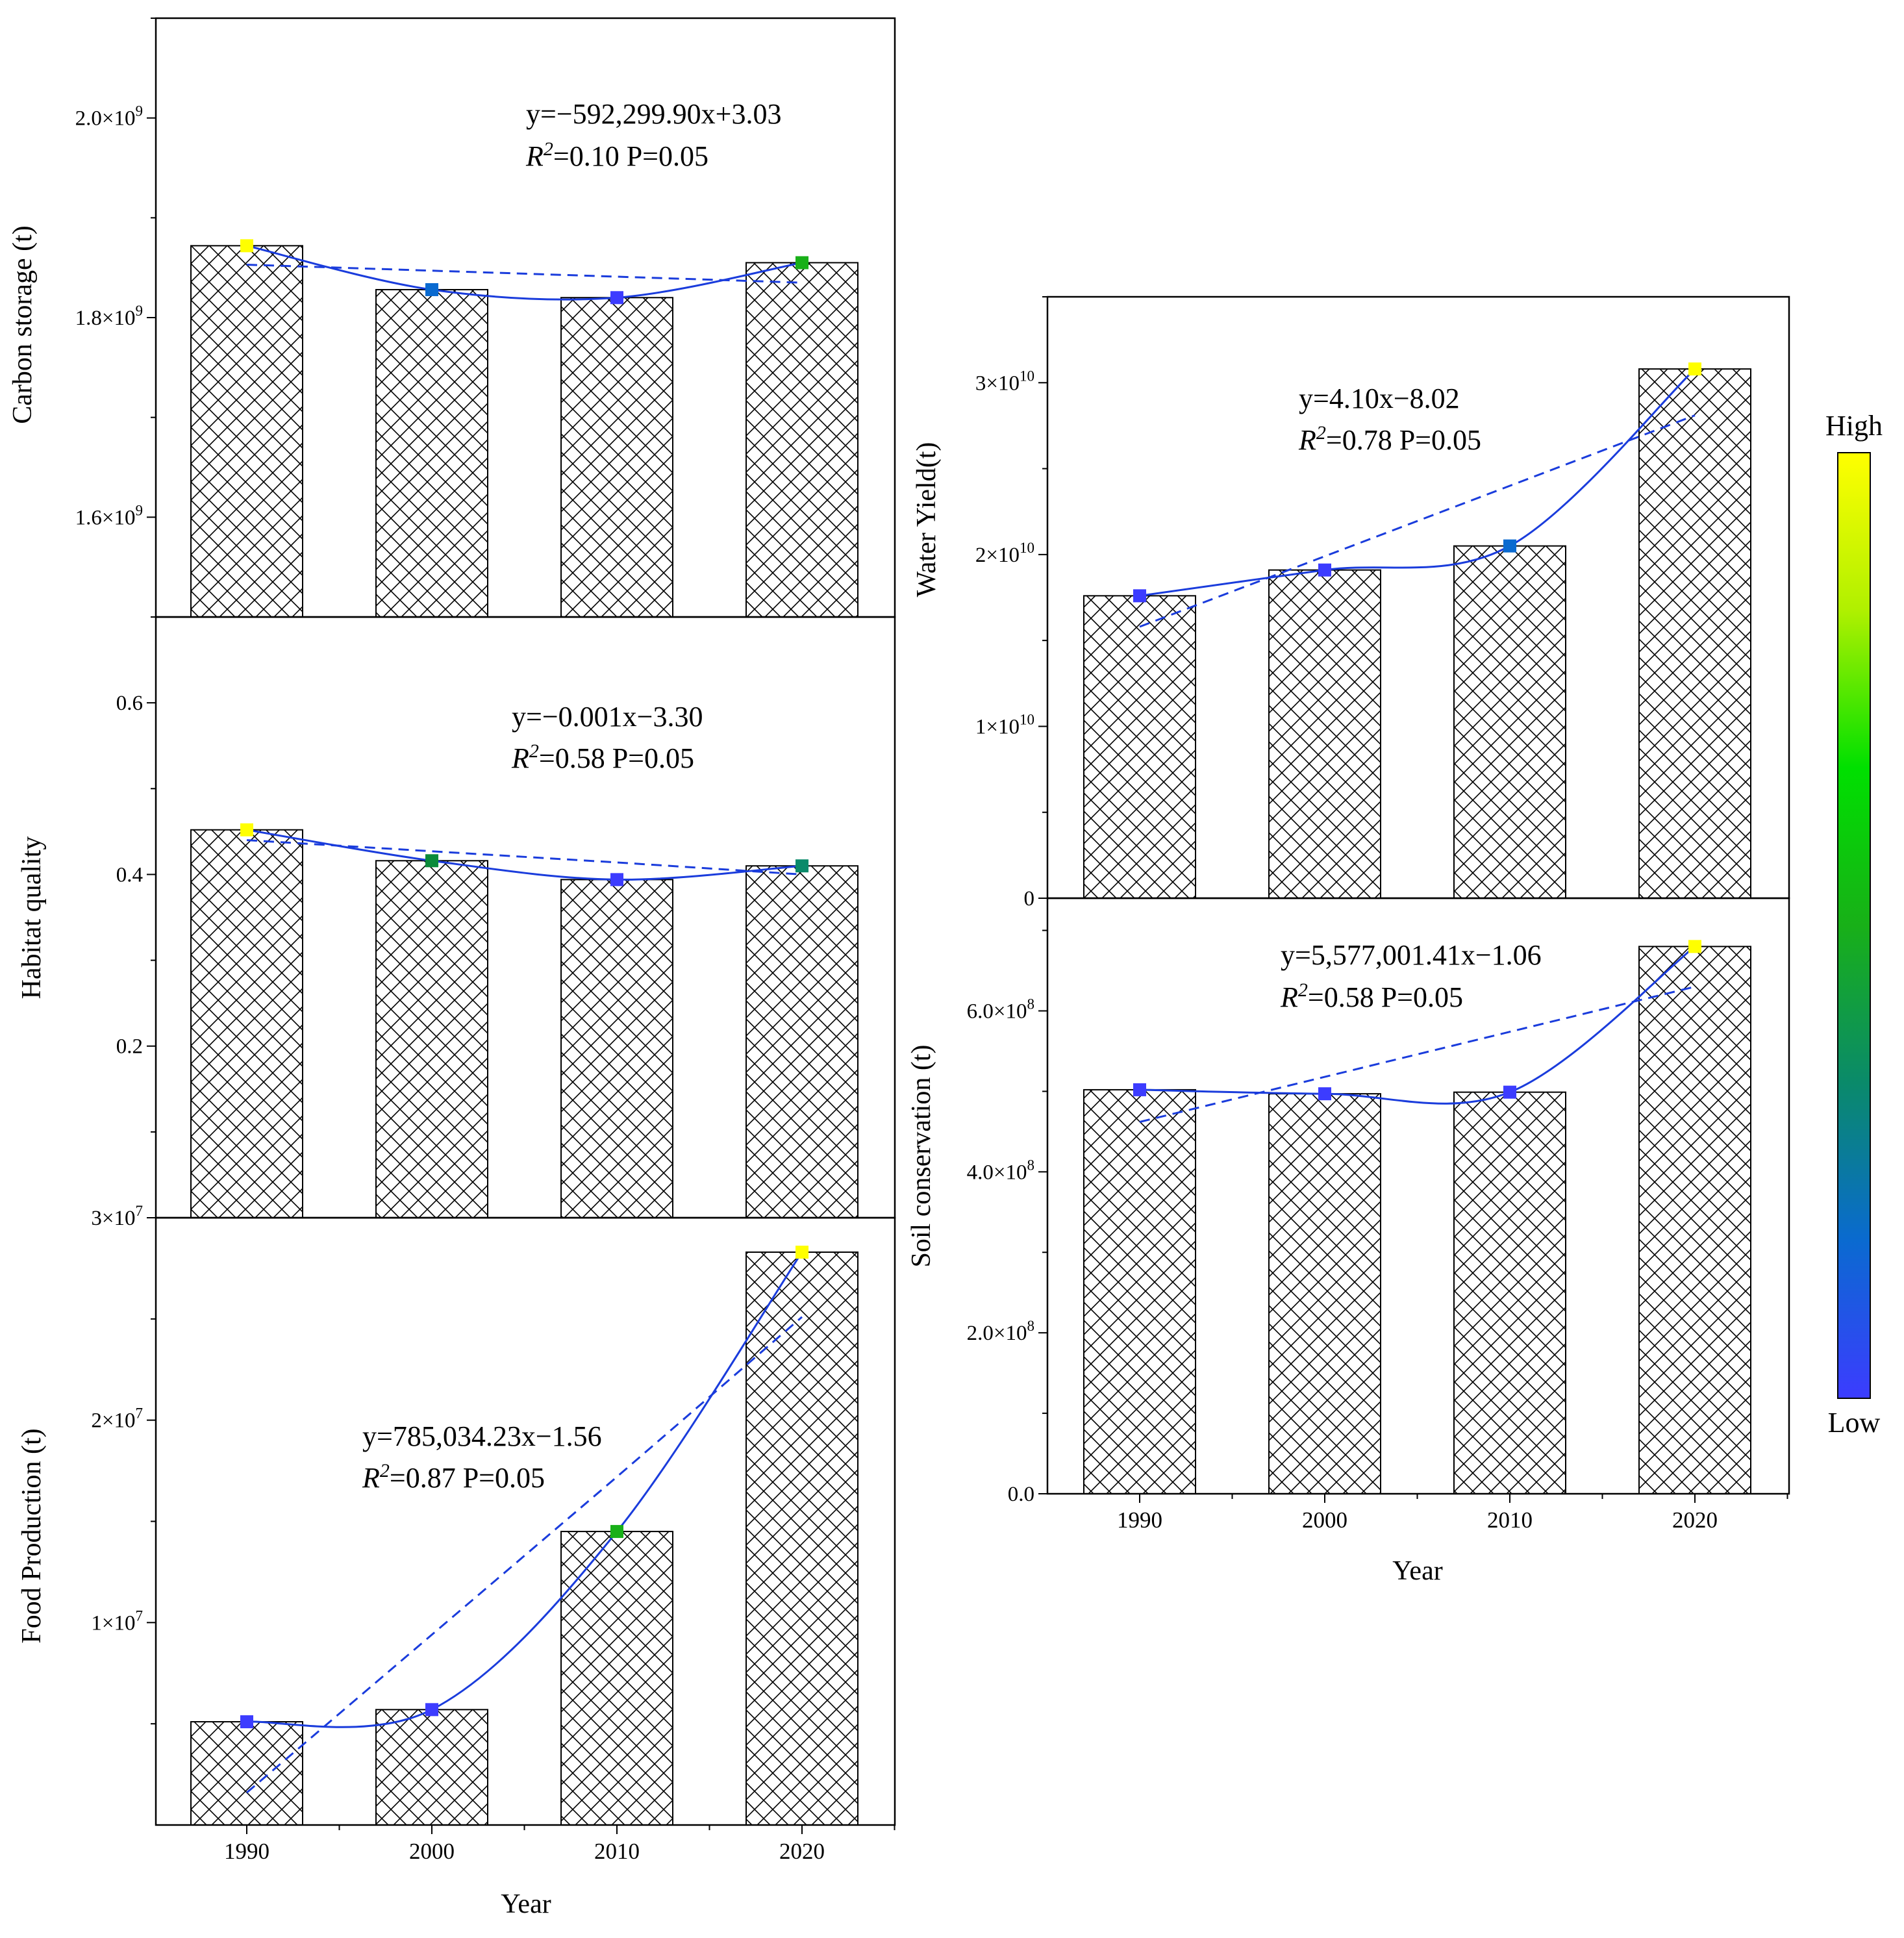 Image resolution: width=1904 pixels, height=1938 pixels. What do you see at coordinates (1854, 426) in the screenshot?
I see `colorbar-high-label: High` at bounding box center [1854, 426].